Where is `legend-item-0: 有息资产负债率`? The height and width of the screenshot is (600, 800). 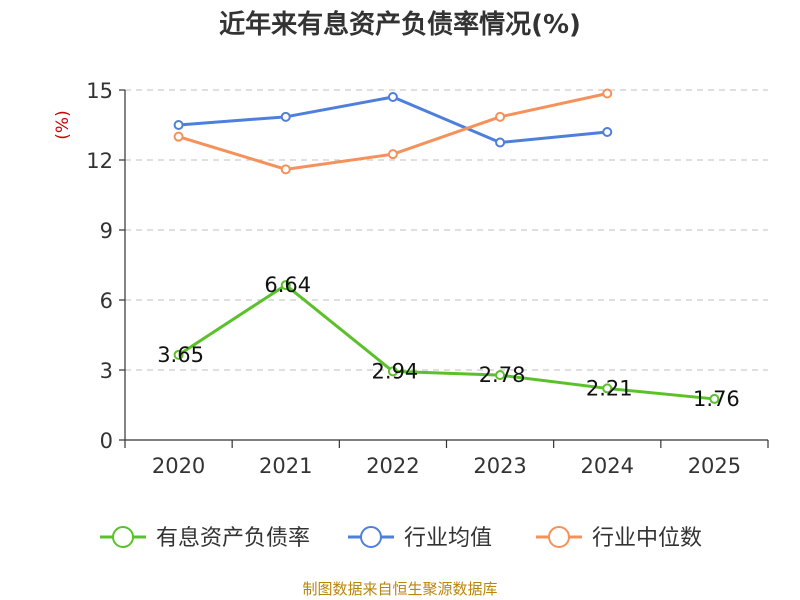 legend-item-0: 有息资产负债率 is located at coordinates (205, 538).